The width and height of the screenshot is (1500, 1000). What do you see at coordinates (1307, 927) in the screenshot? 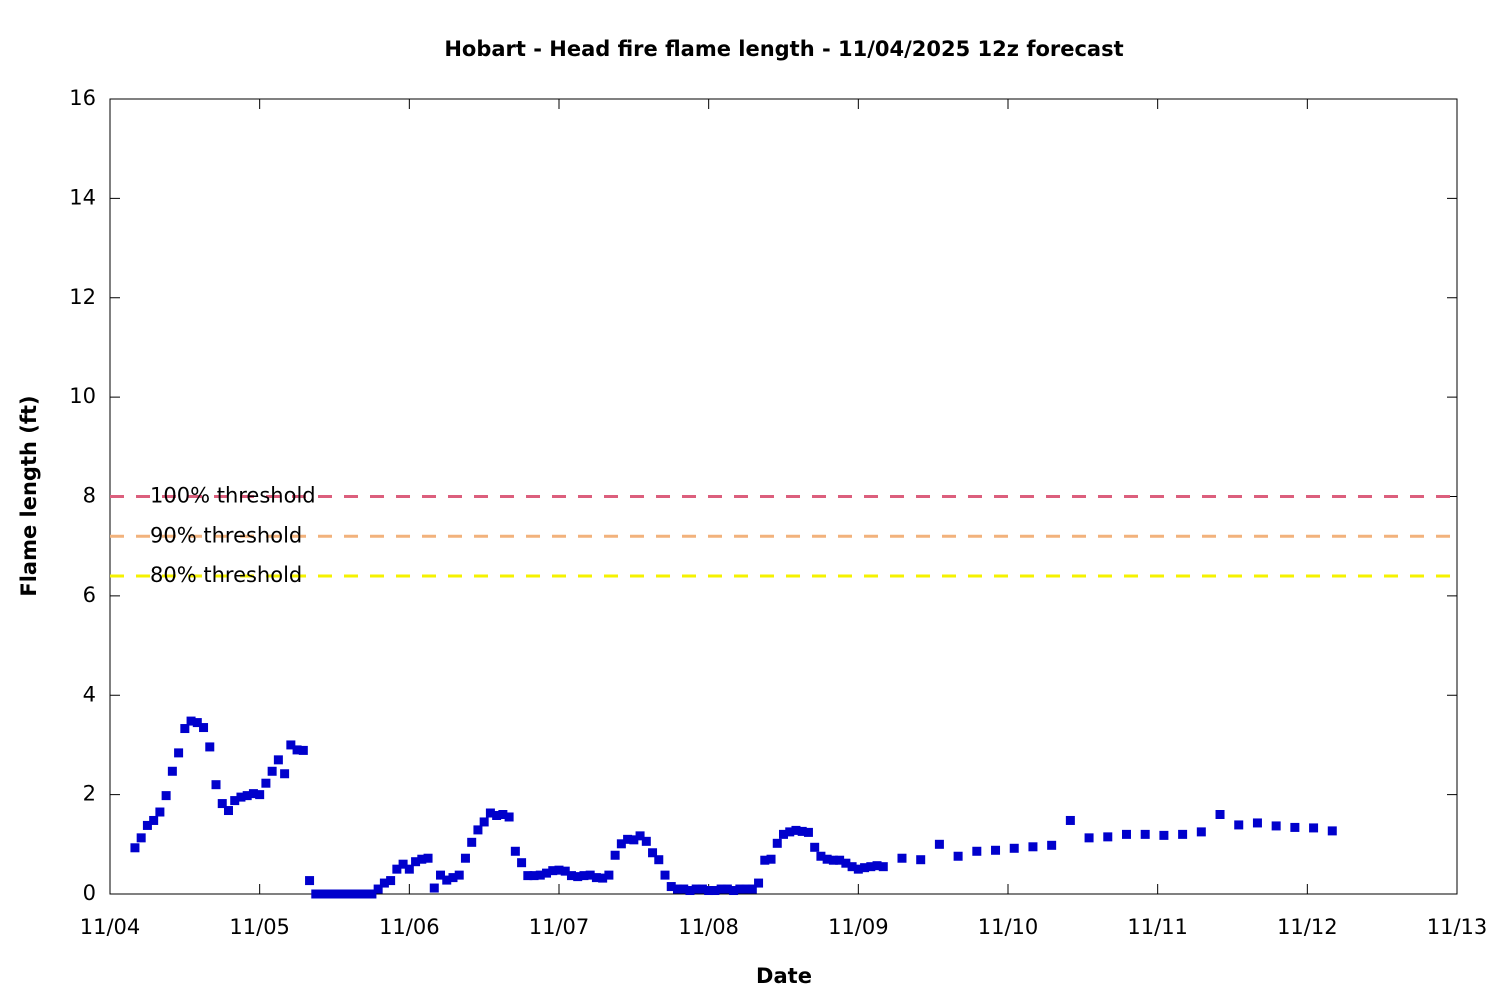
I see `x-tick-label: 11/12` at bounding box center [1307, 927].